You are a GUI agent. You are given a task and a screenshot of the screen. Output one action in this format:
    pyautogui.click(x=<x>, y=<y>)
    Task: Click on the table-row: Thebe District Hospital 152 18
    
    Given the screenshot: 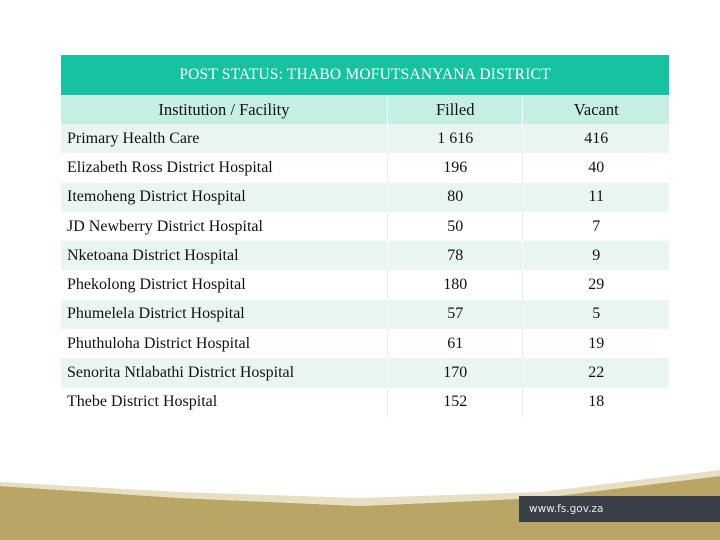 What is the action you would take?
    pyautogui.click(x=365, y=402)
    